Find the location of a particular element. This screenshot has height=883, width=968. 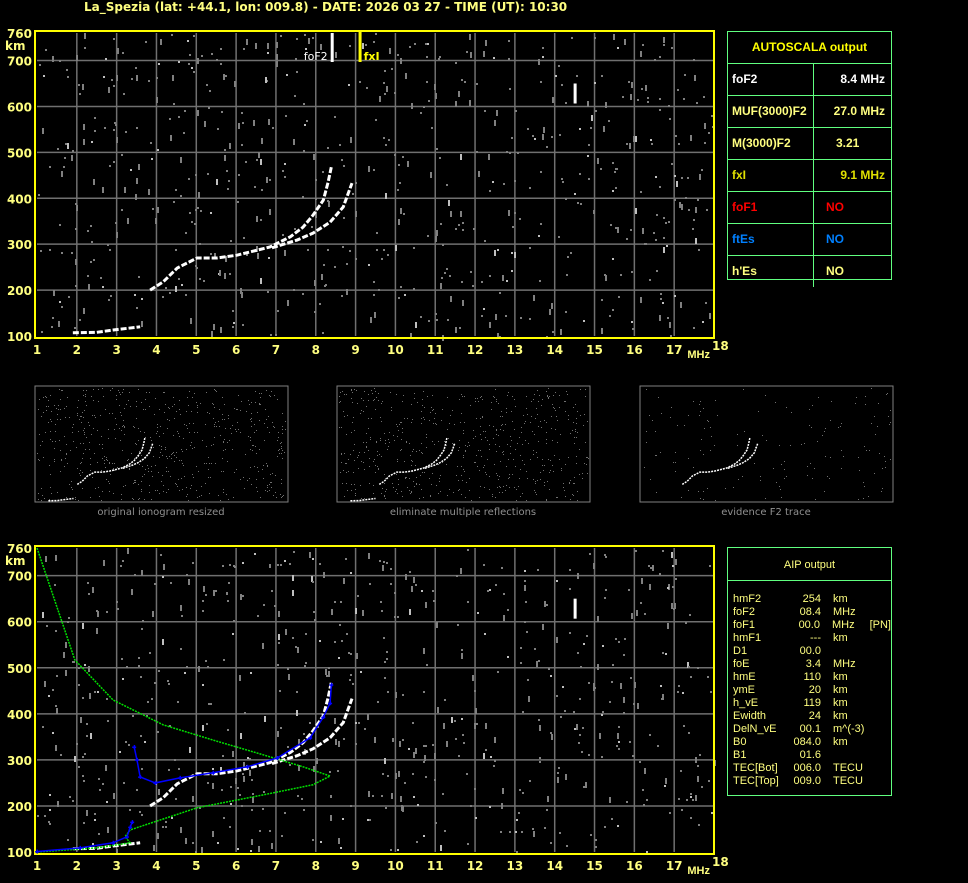

aip-parameter: hmF1 is located at coordinates (747, 638).